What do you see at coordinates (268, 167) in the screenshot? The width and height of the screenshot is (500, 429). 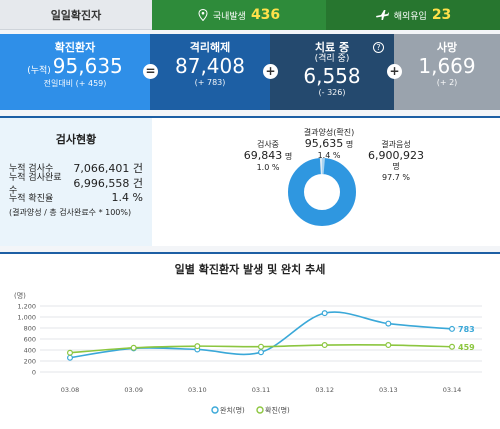 I see `testing-pct: 1.0 %` at bounding box center [268, 167].